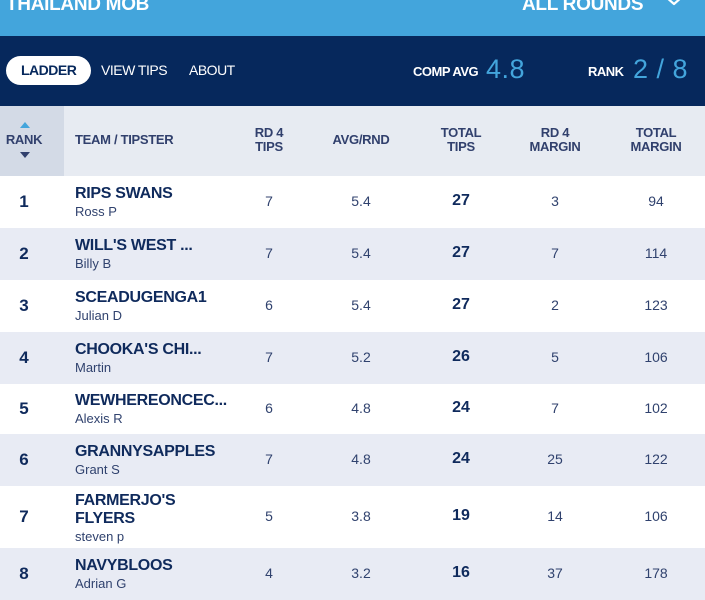  I want to click on table-row: 1 RIPS SWANS Ross P 7 5.4 27 3 94, so click(352, 202).